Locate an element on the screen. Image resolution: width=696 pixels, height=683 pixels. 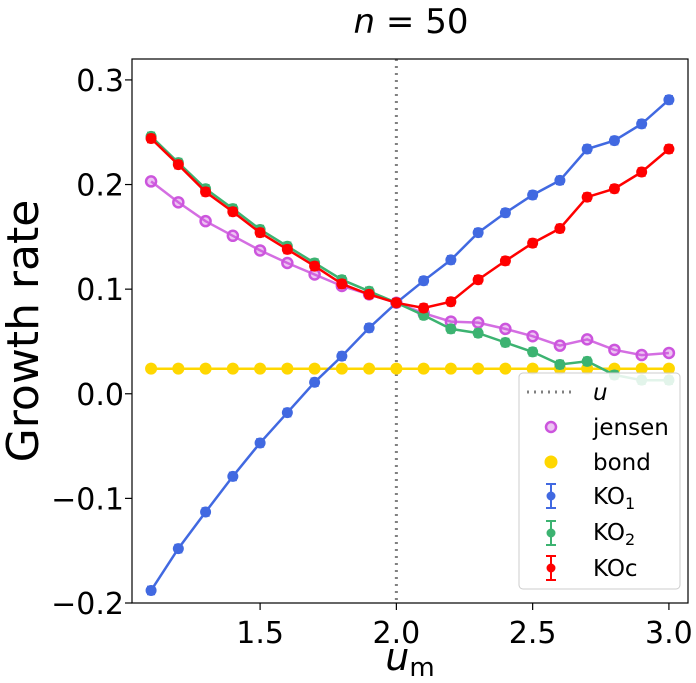
legend-koc-label: KOc is located at coordinates (615, 569).